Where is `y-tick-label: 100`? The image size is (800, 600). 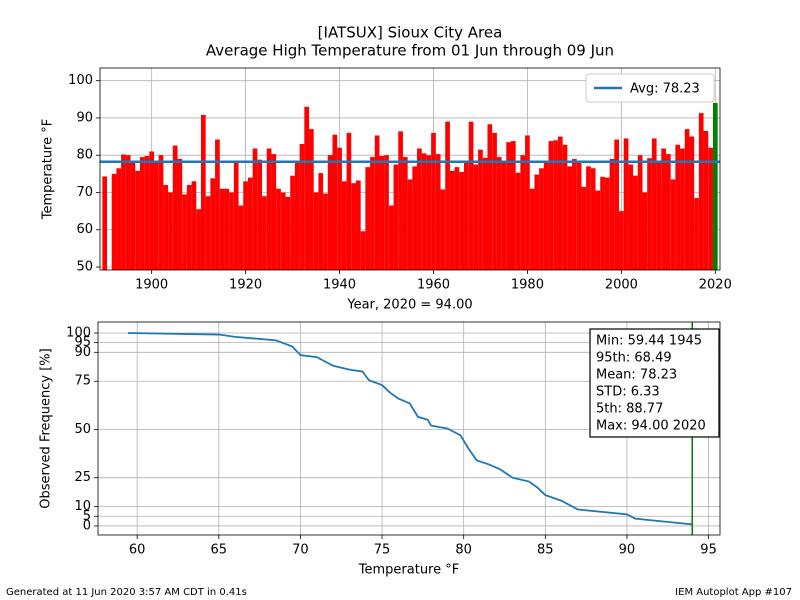 y-tick-label: 100 is located at coordinates (80, 80).